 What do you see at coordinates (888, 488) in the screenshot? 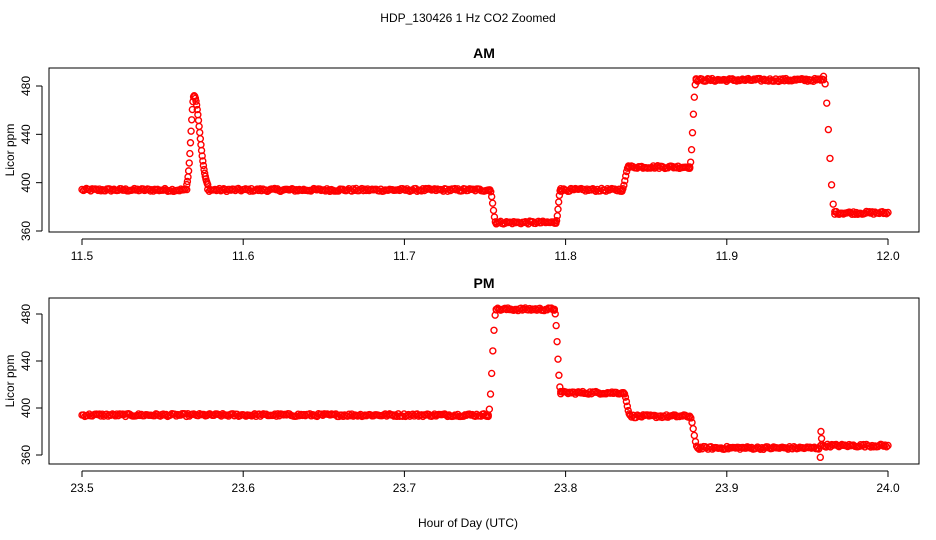
I see `x-tick-label: 24.0` at bounding box center [888, 488].